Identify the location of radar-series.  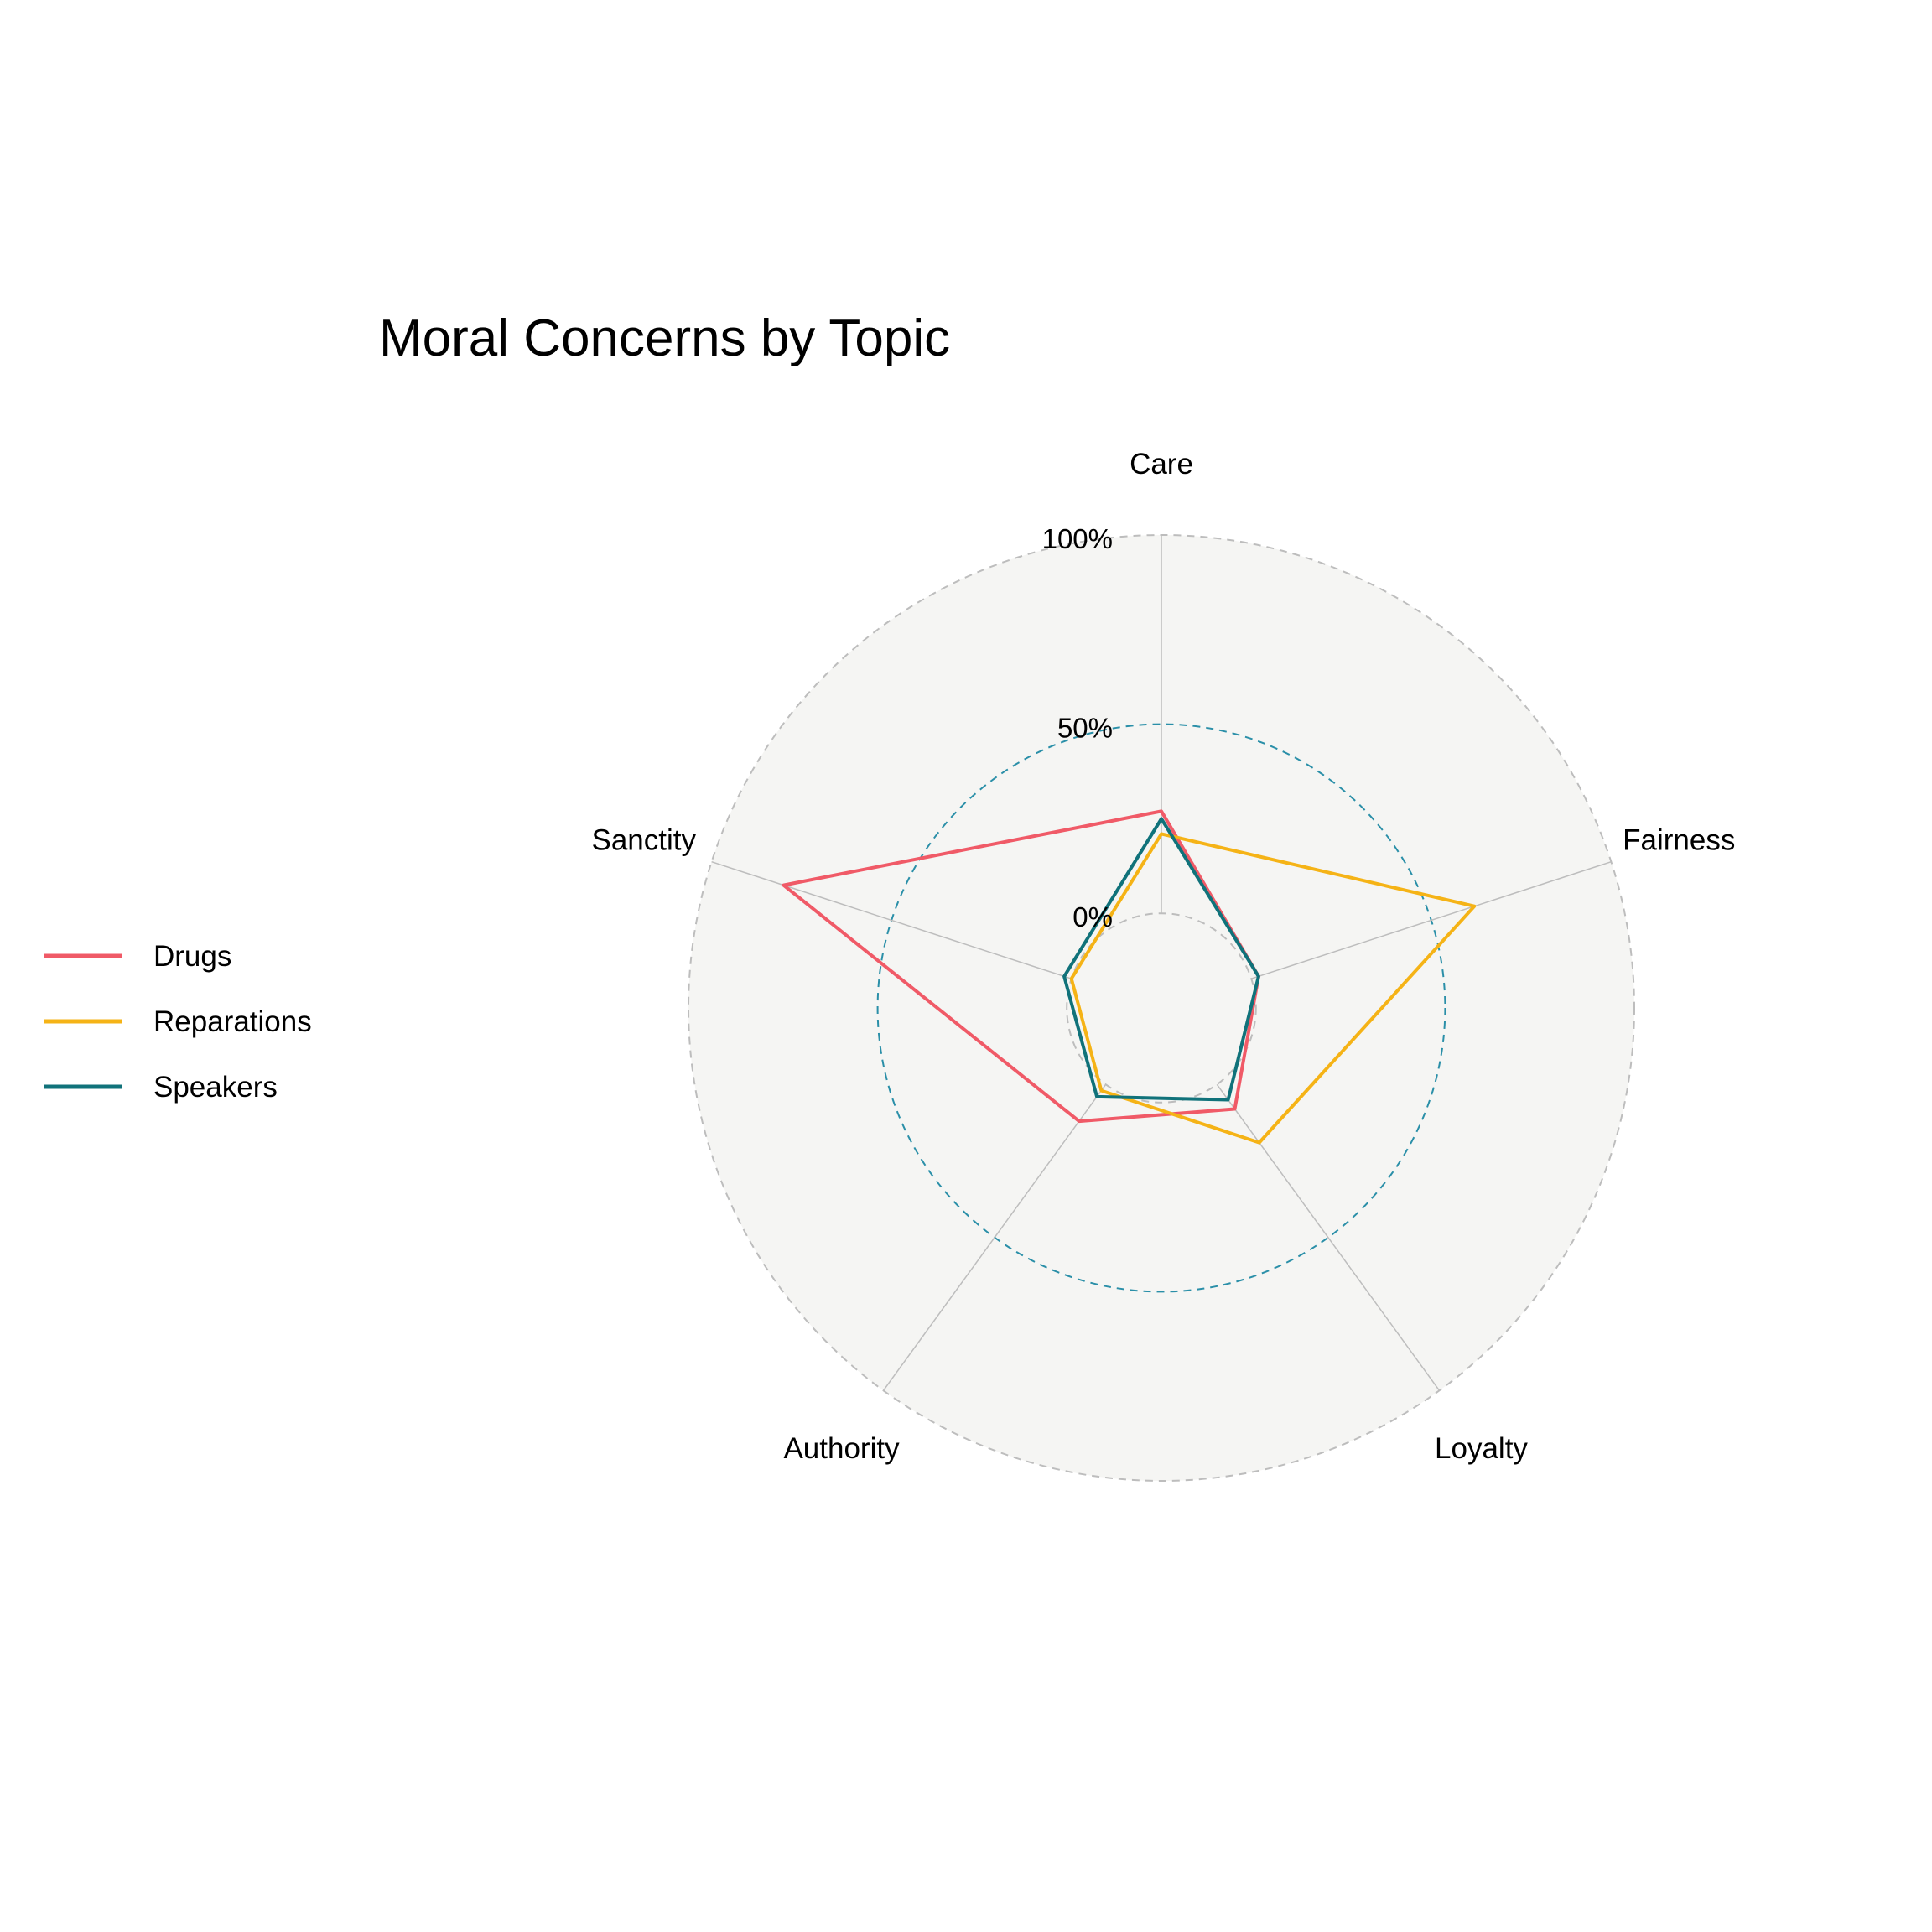
(1129, 977).